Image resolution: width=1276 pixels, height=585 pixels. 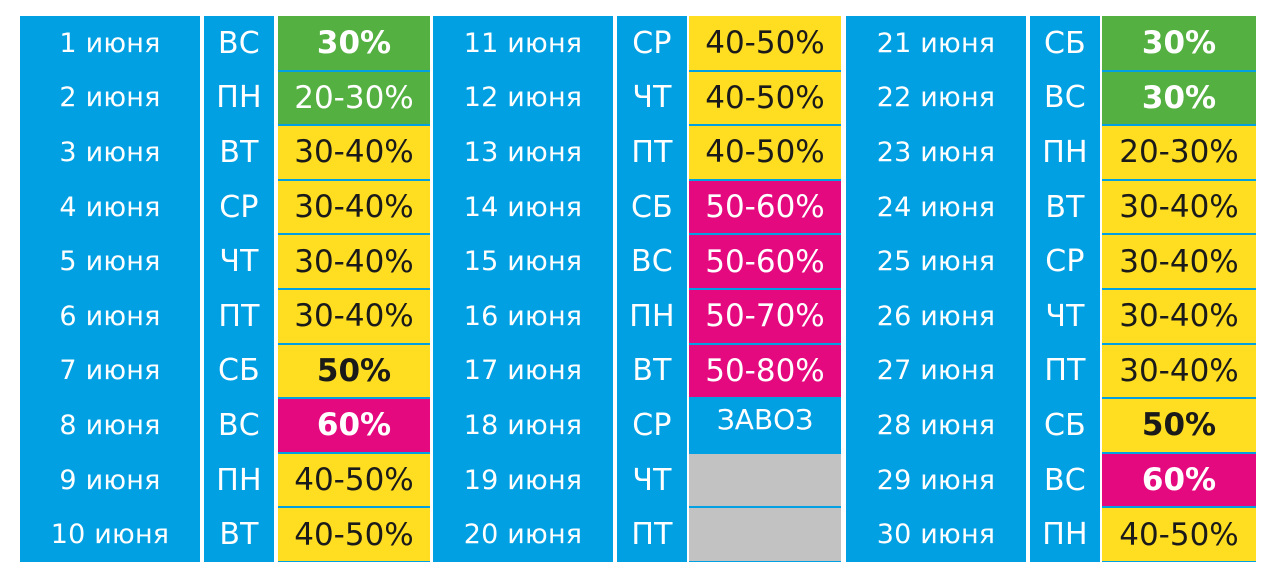 I want to click on date-label: 30 июня, so click(x=936, y=535).